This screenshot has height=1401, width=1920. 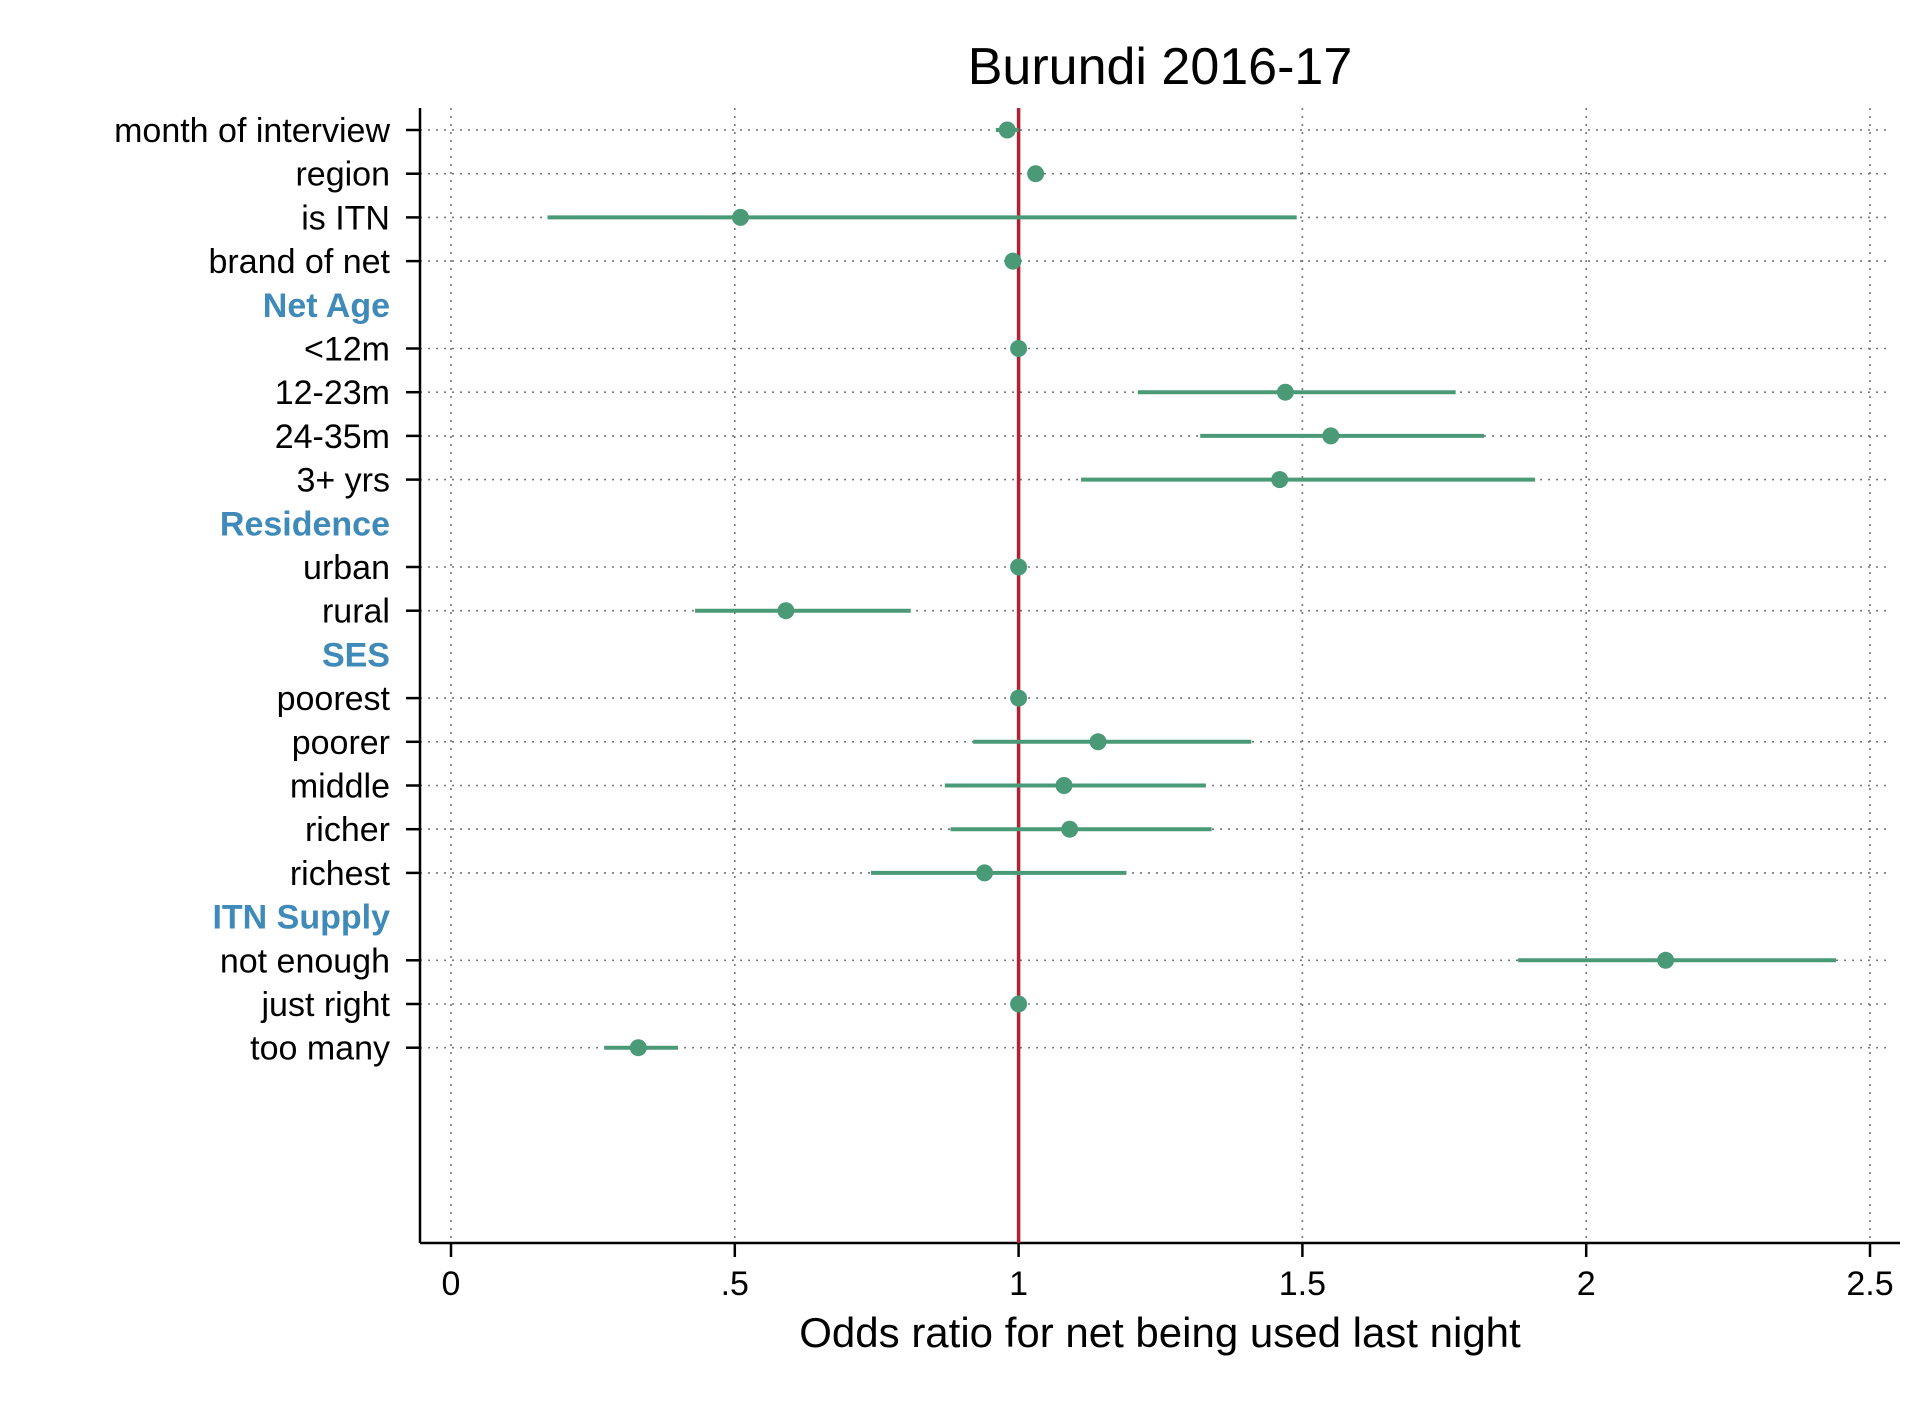 I want to click on row-label: urban, so click(x=346, y=568).